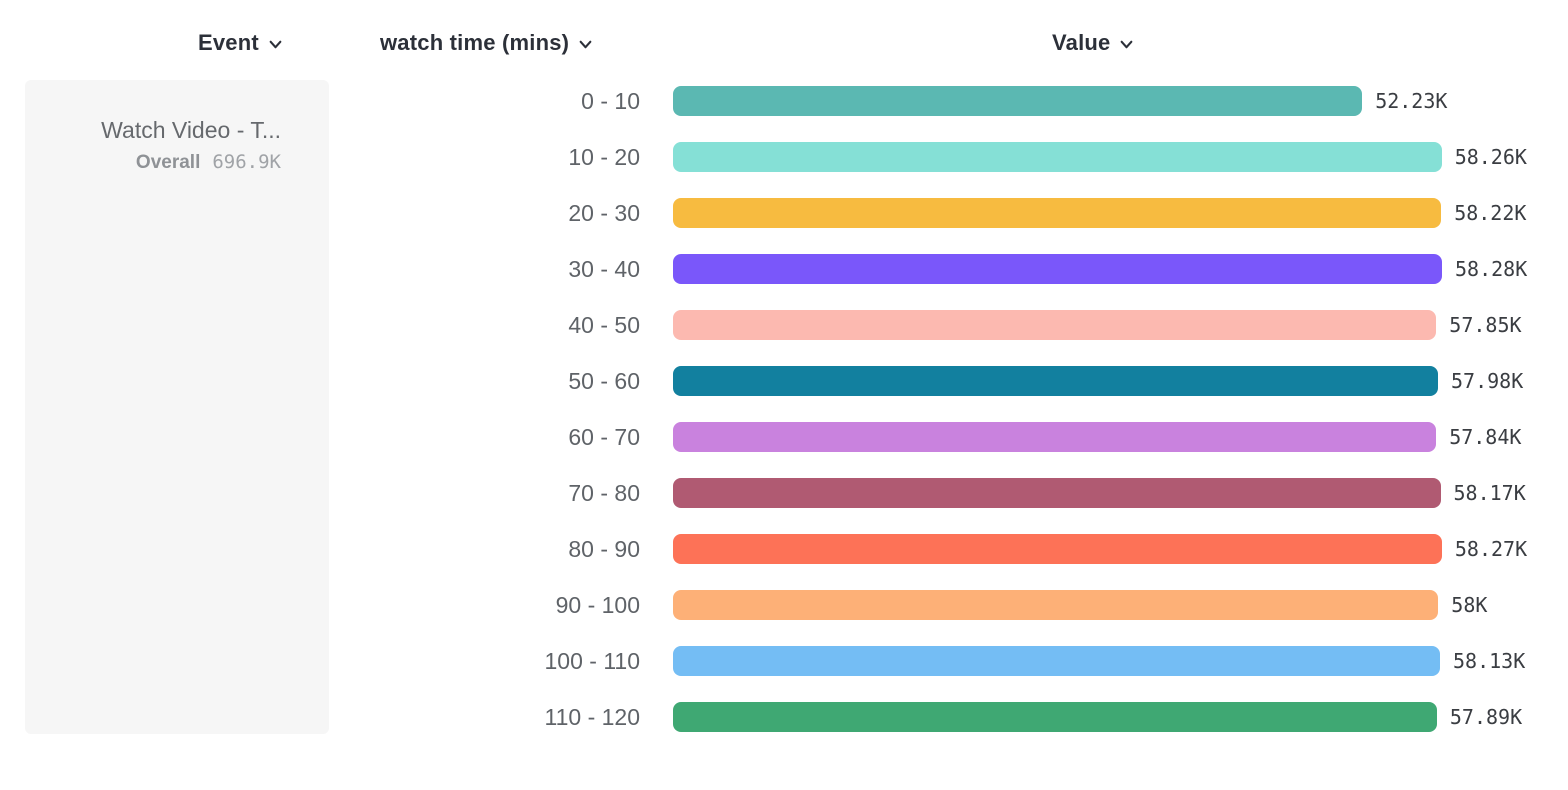  I want to click on category-label: 20 - 30, so click(604, 212).